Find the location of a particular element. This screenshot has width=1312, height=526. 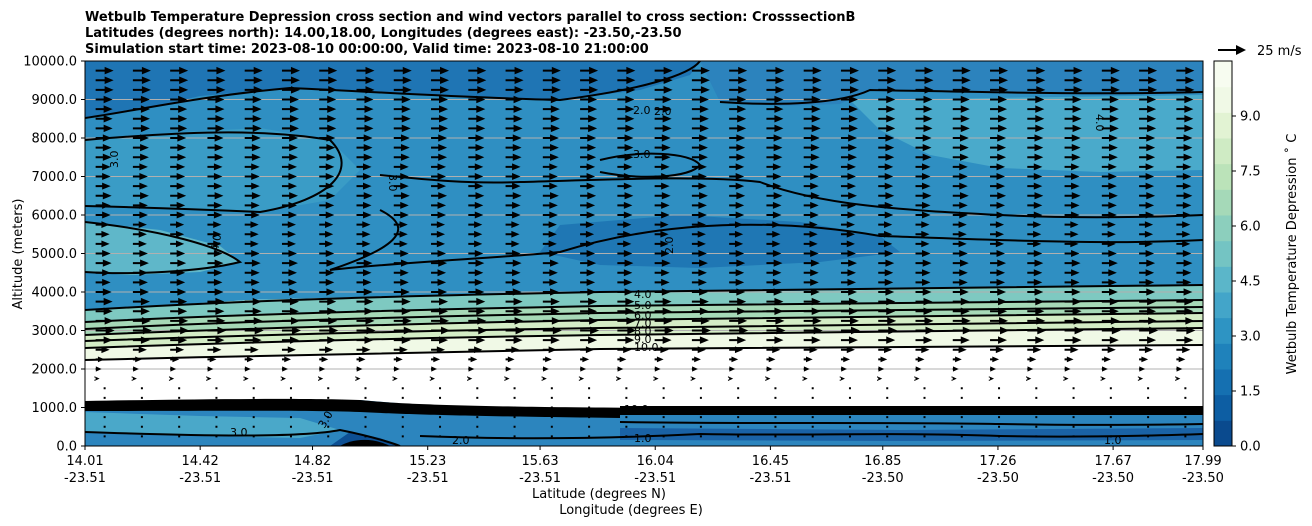

colorbar-tick-label: 6.0 is located at coordinates (1250, 227).